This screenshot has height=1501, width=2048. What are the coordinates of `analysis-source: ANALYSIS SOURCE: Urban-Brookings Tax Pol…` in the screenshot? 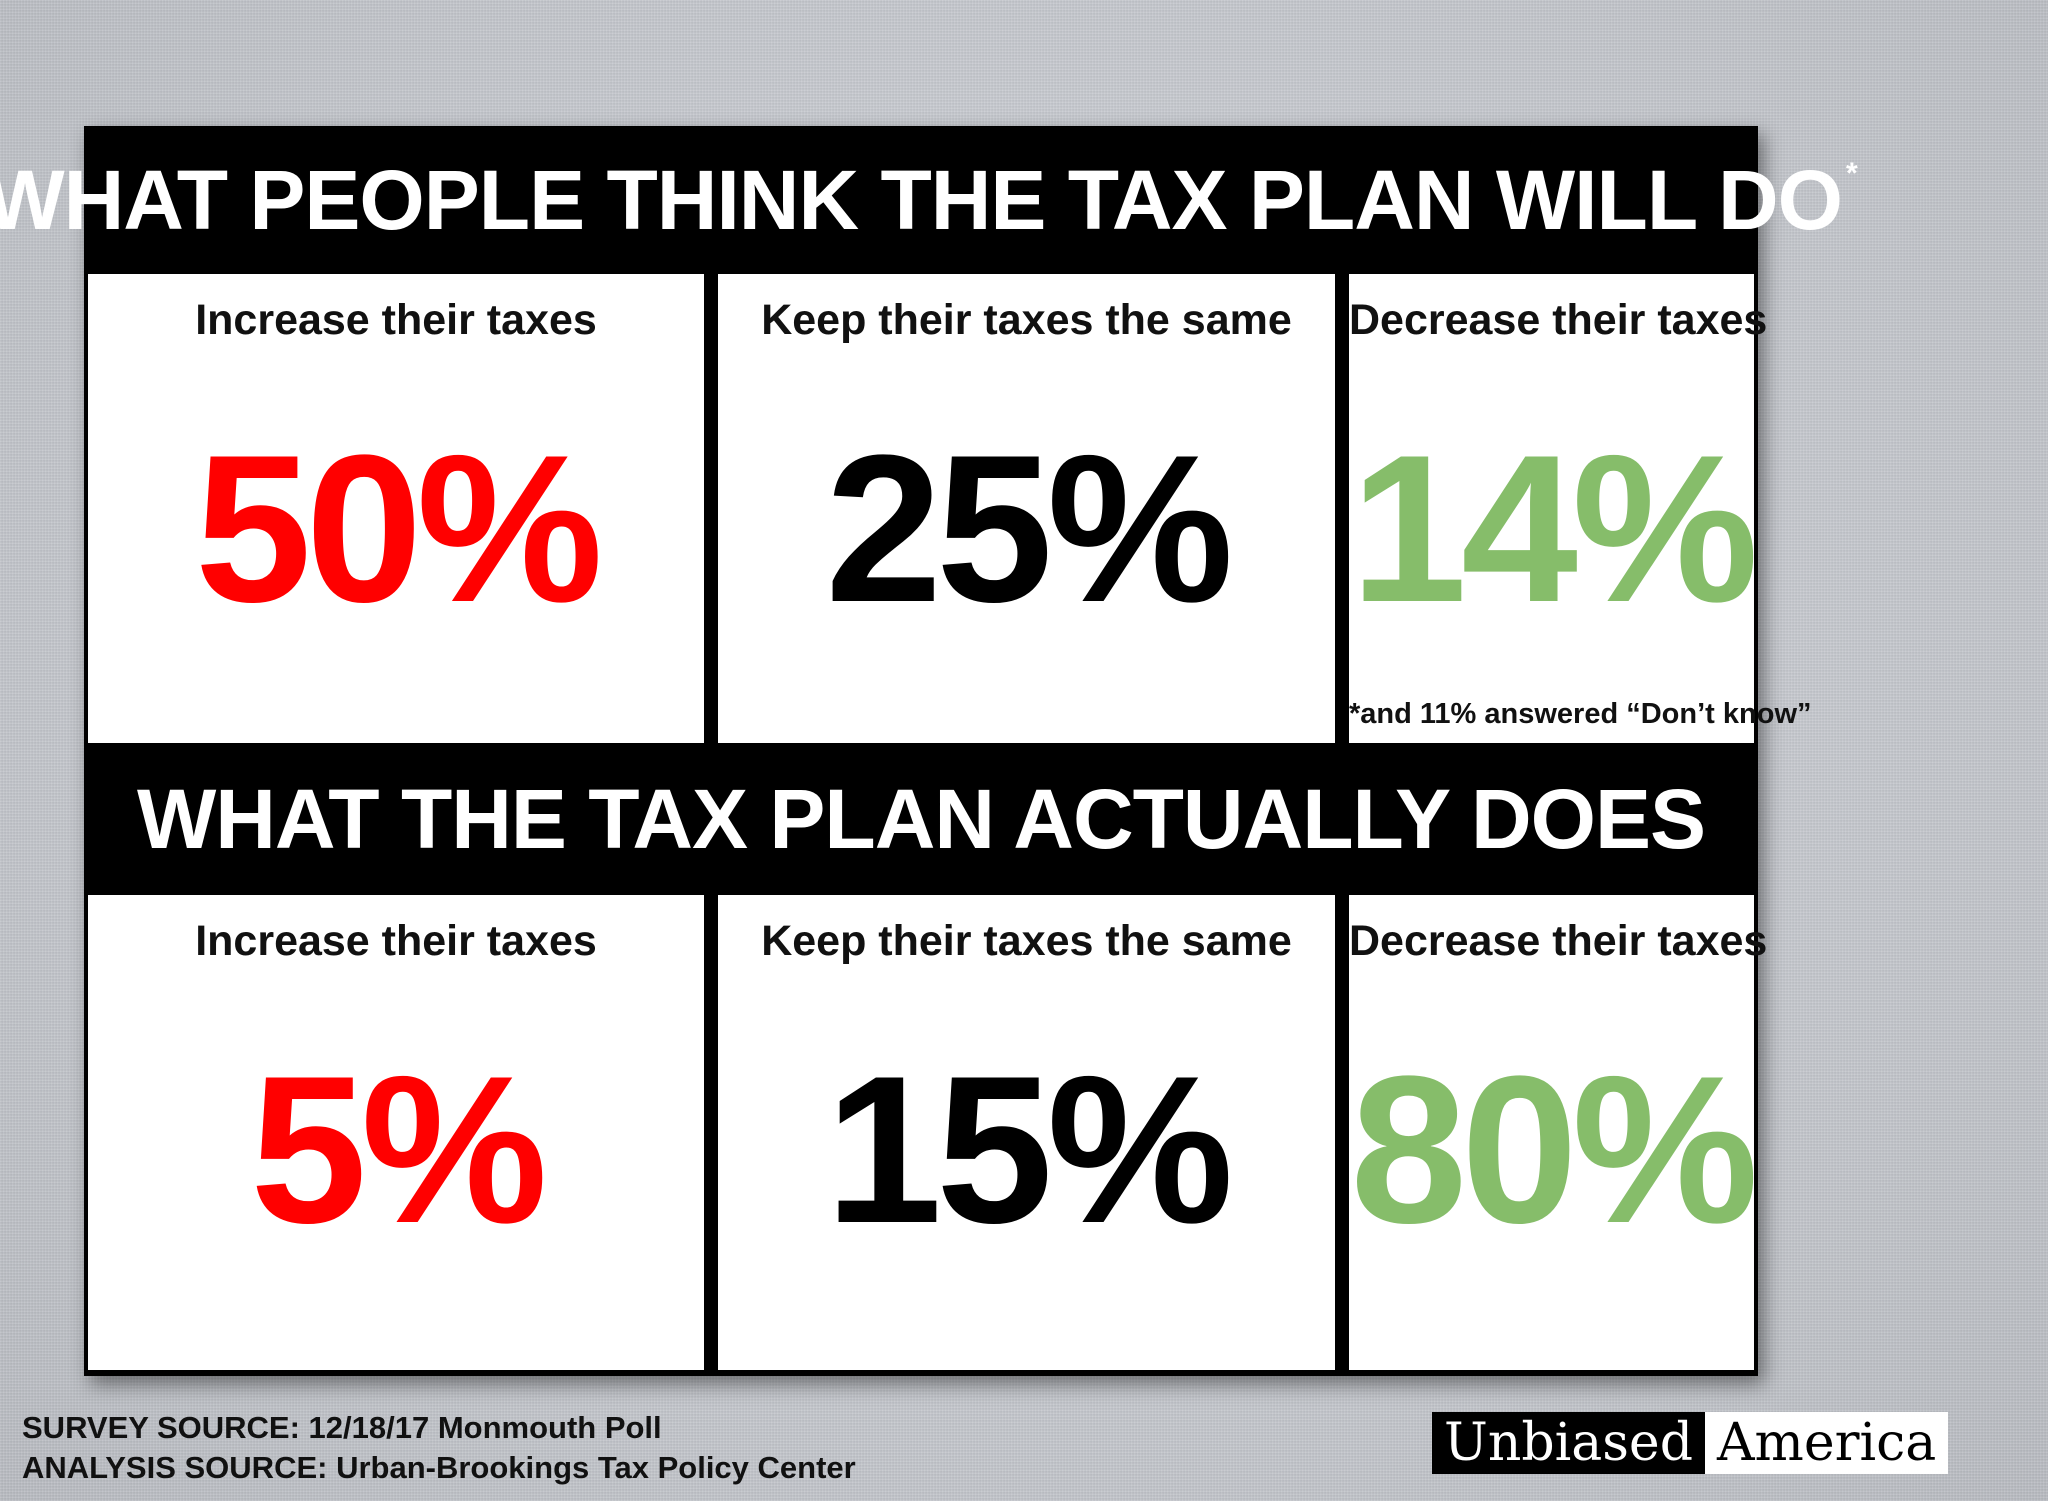 It's located at (439, 1467).